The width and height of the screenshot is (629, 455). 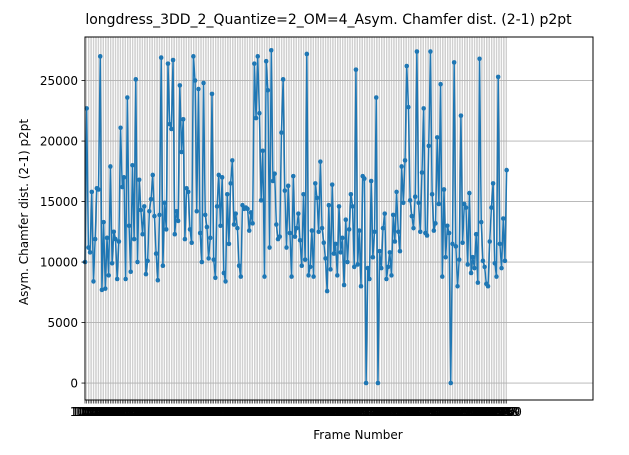 I want to click on x-tick-label: 1065, so click(x=108, y=412).